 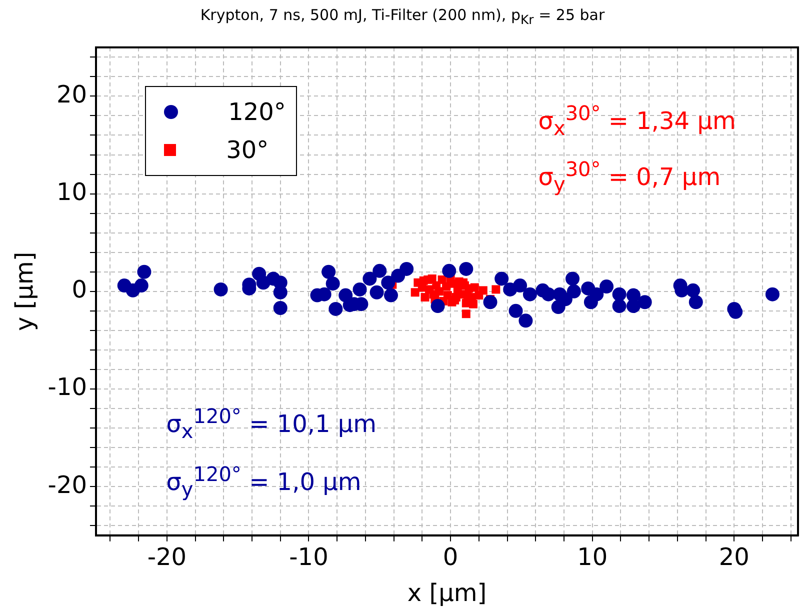 I want to click on x-tick-label: 10, so click(x=592, y=557).